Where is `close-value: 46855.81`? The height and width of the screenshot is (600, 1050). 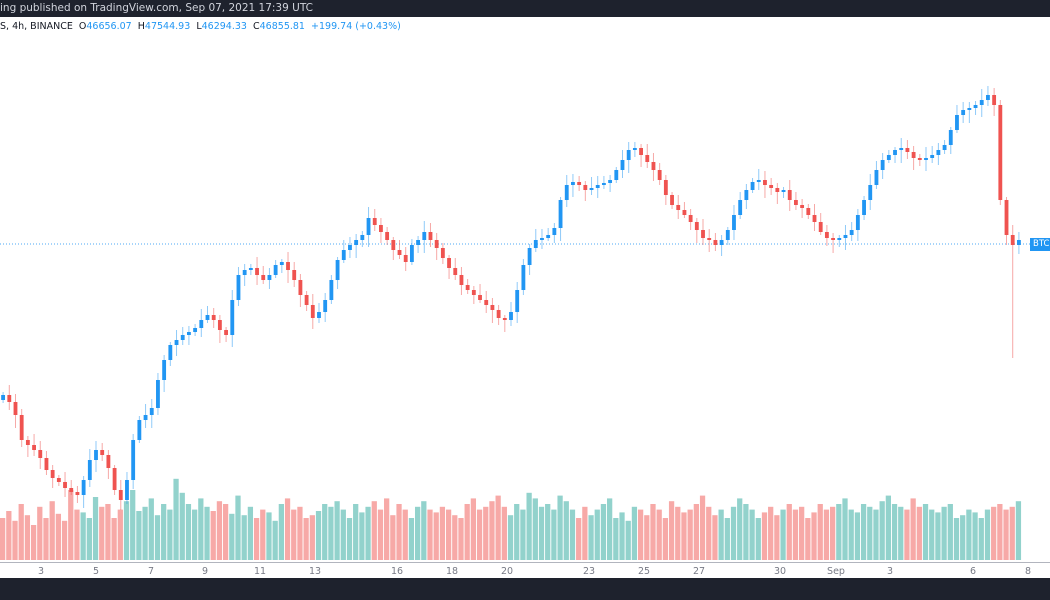
close-value: 46855.81 is located at coordinates (282, 26).